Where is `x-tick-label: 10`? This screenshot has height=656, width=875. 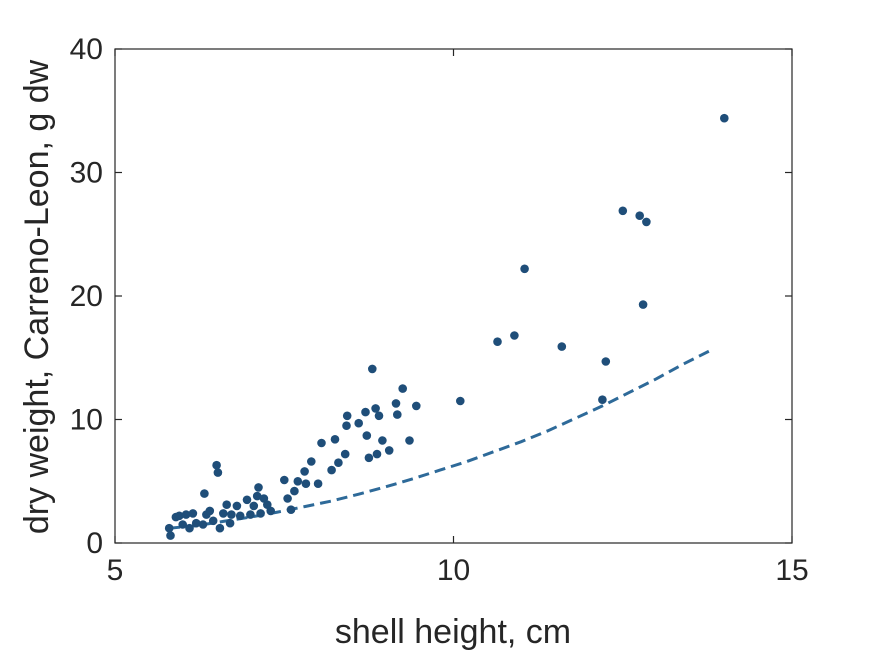 x-tick-label: 10 is located at coordinates (453, 570).